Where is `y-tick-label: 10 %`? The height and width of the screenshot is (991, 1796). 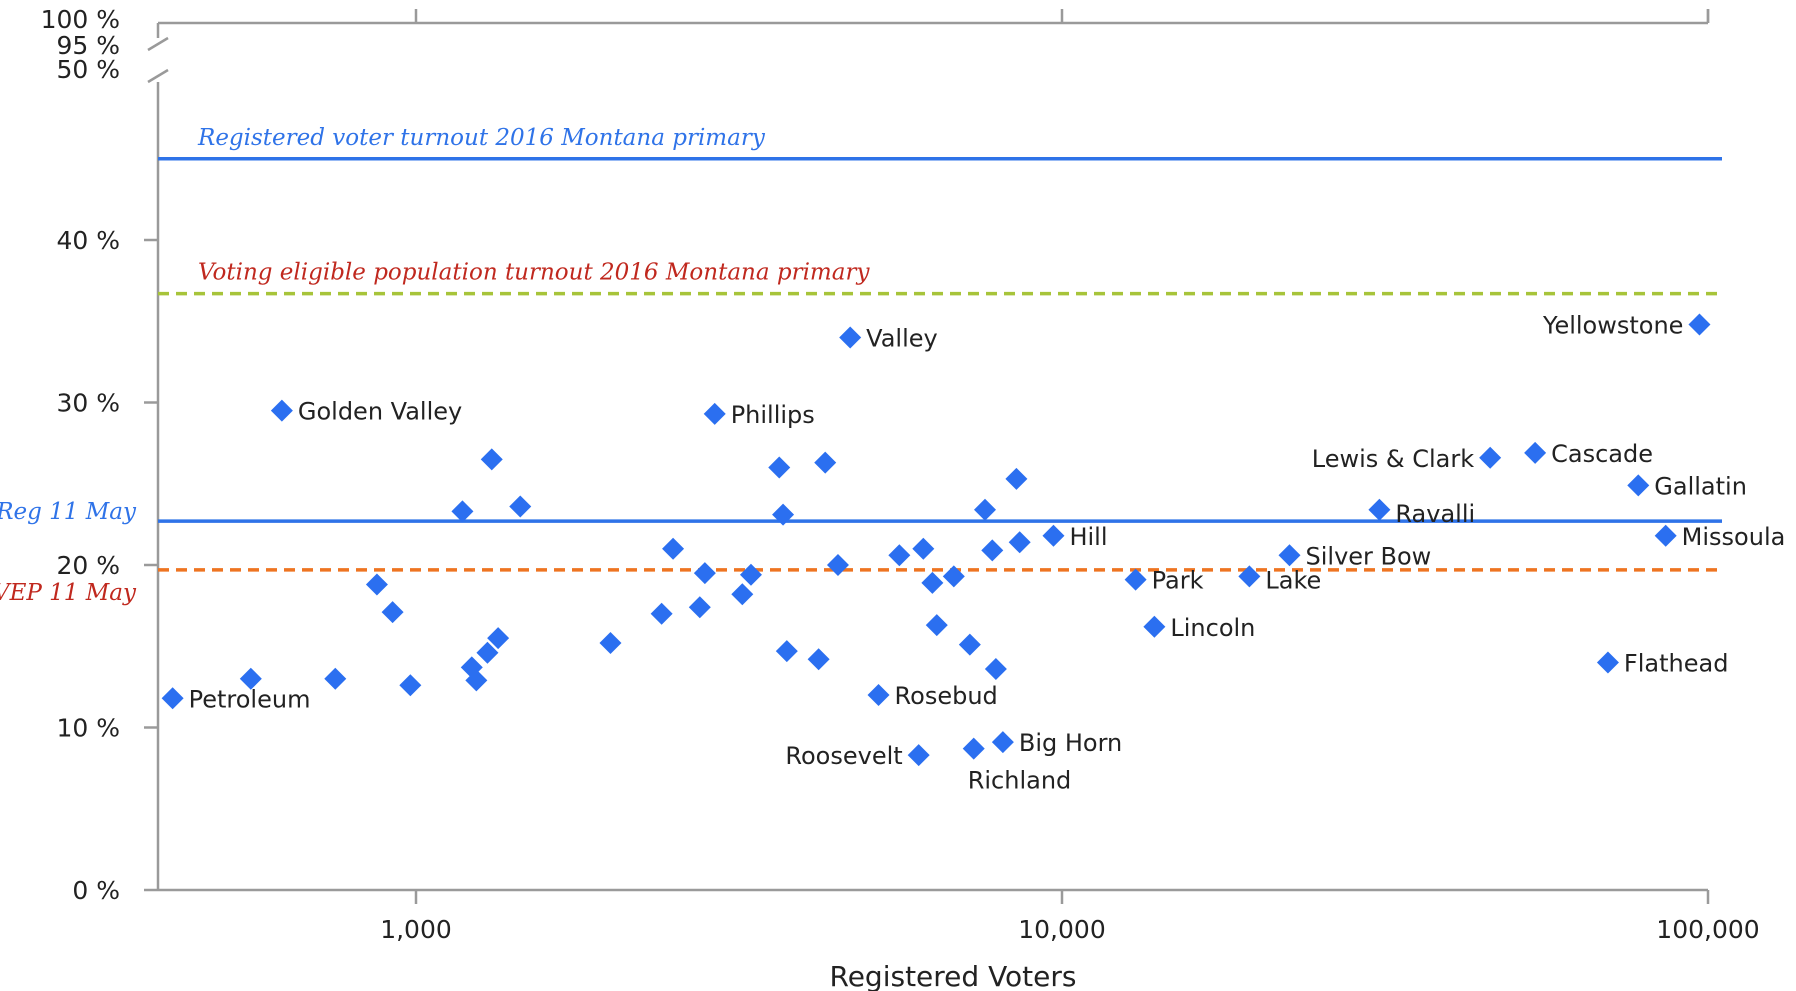
y-tick-label: 10 % is located at coordinates (88, 728).